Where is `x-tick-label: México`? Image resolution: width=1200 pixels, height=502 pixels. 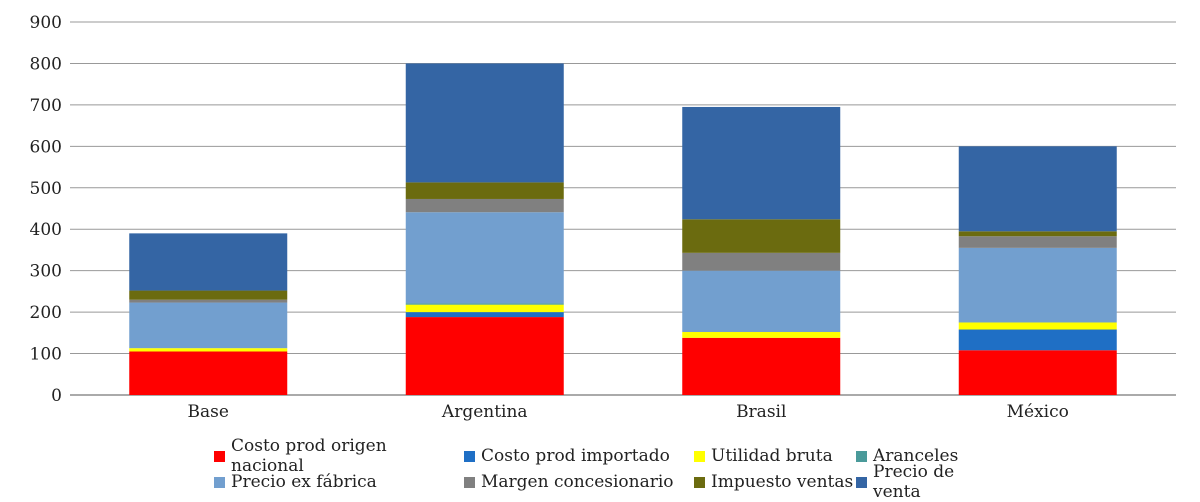 x-tick-label: México is located at coordinates (1038, 412).